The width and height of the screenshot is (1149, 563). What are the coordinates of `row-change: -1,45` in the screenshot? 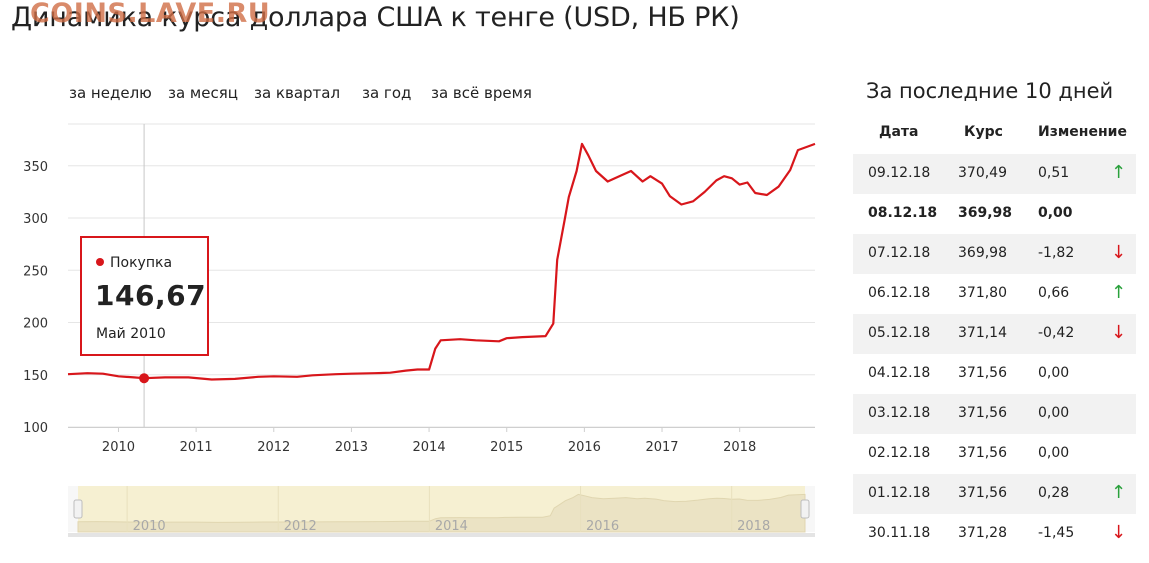 It's located at (1056, 533).